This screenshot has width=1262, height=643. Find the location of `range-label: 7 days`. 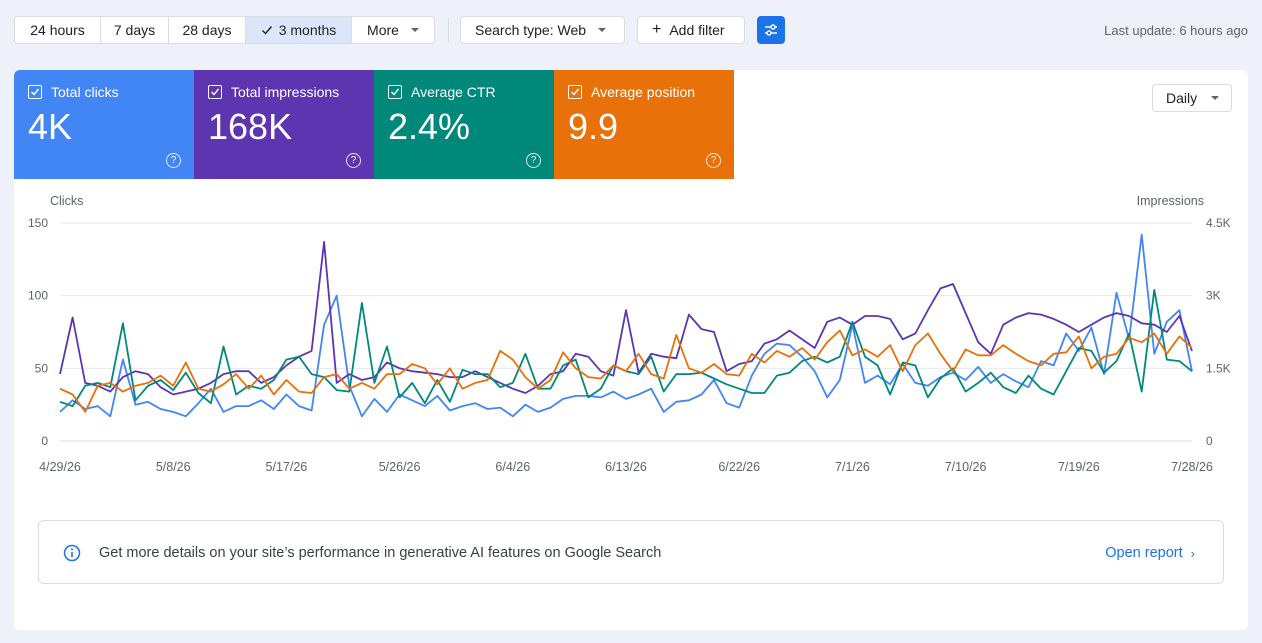

range-label: 7 days is located at coordinates (134, 30).